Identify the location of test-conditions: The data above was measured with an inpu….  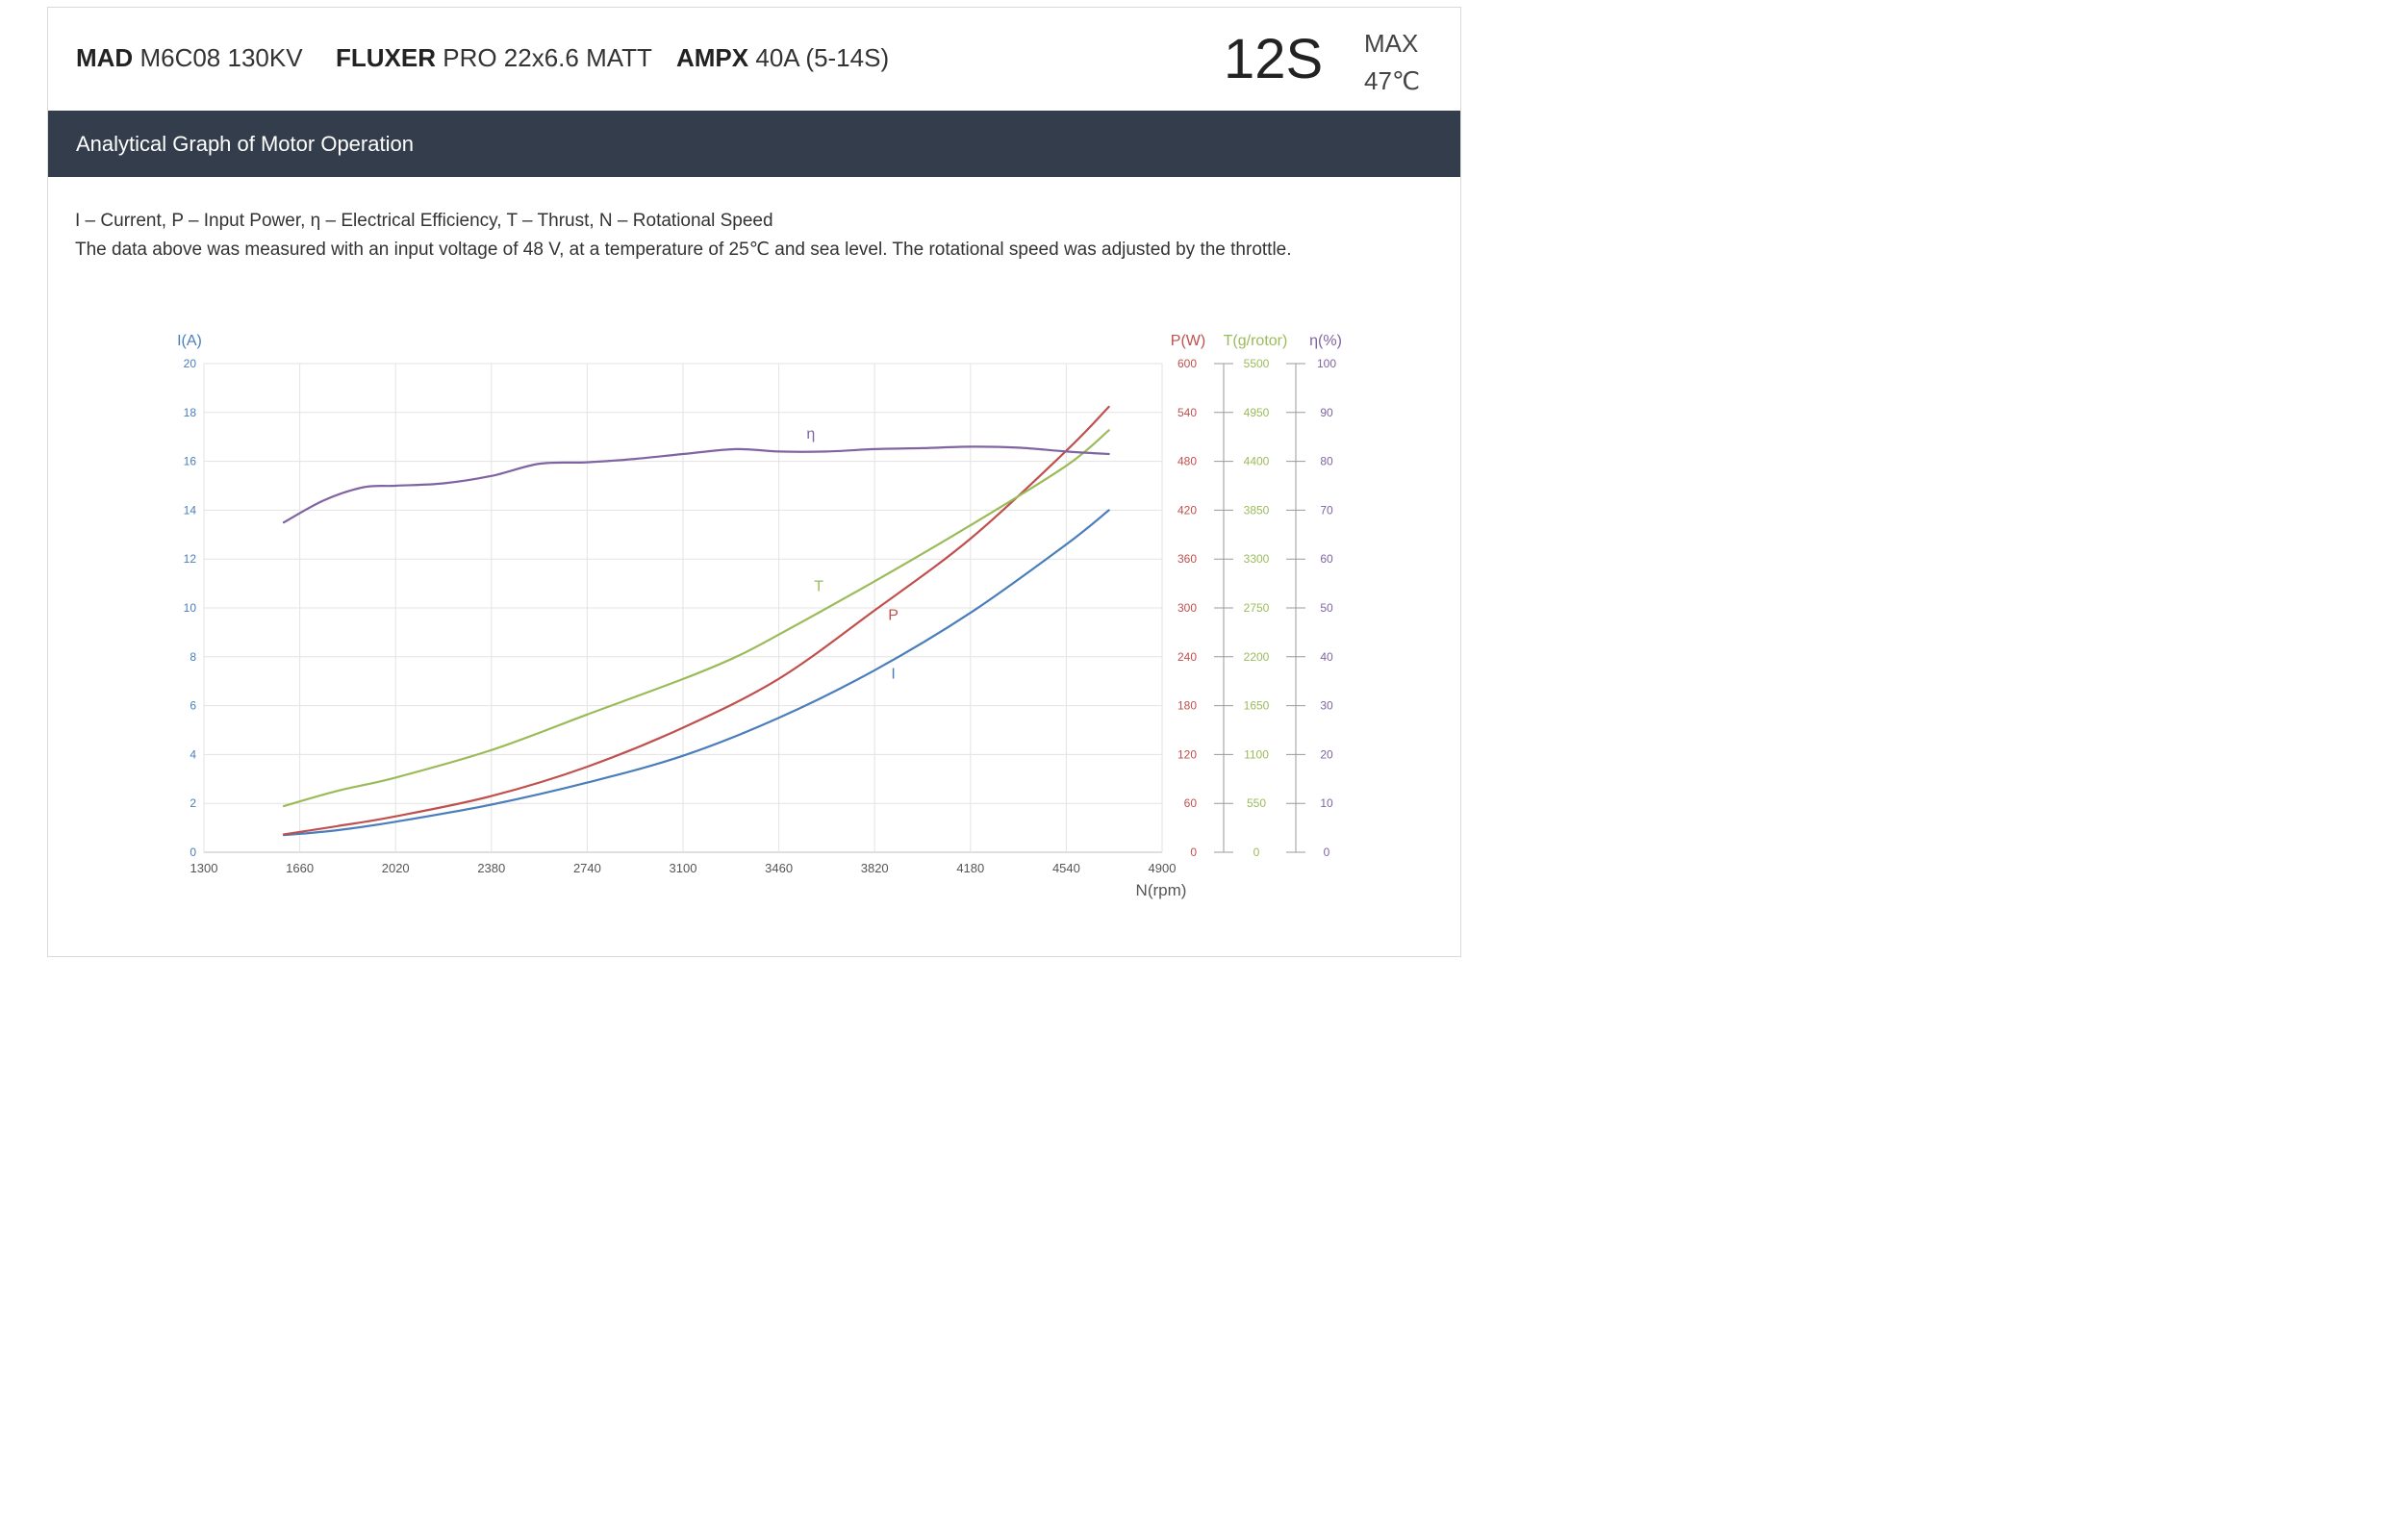
(683, 250).